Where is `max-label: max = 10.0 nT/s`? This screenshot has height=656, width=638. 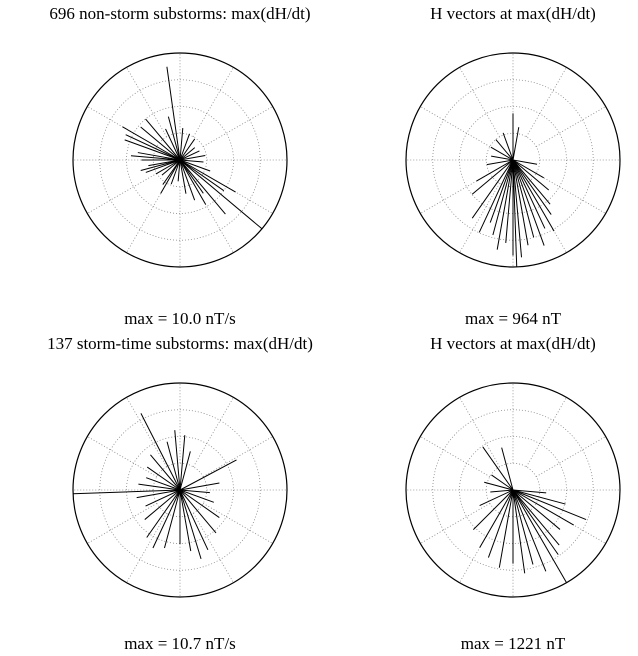 max-label: max = 10.0 nT/s is located at coordinates (180, 318).